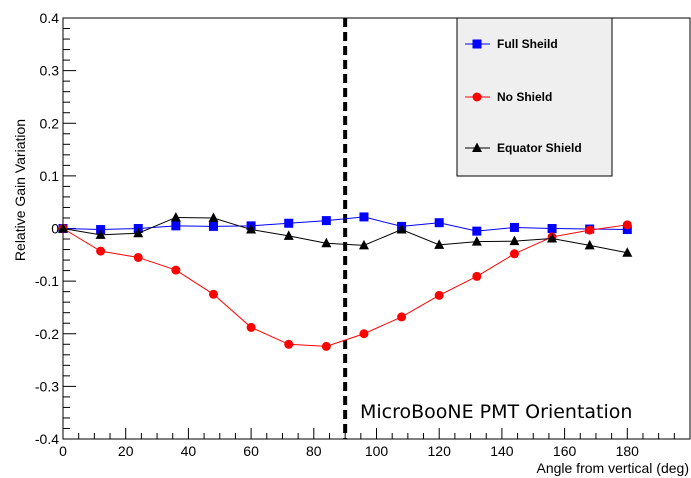 The height and width of the screenshot is (478, 691). I want to click on y-tick-label: 0.1, so click(50, 176).